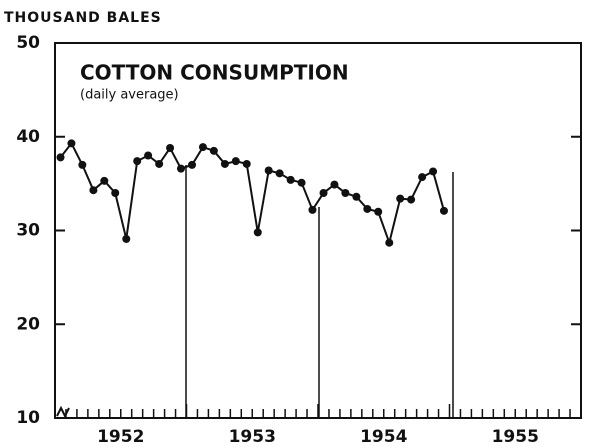  What do you see at coordinates (120, 437) in the screenshot?
I see `x-tick-label: 1952` at bounding box center [120, 437].